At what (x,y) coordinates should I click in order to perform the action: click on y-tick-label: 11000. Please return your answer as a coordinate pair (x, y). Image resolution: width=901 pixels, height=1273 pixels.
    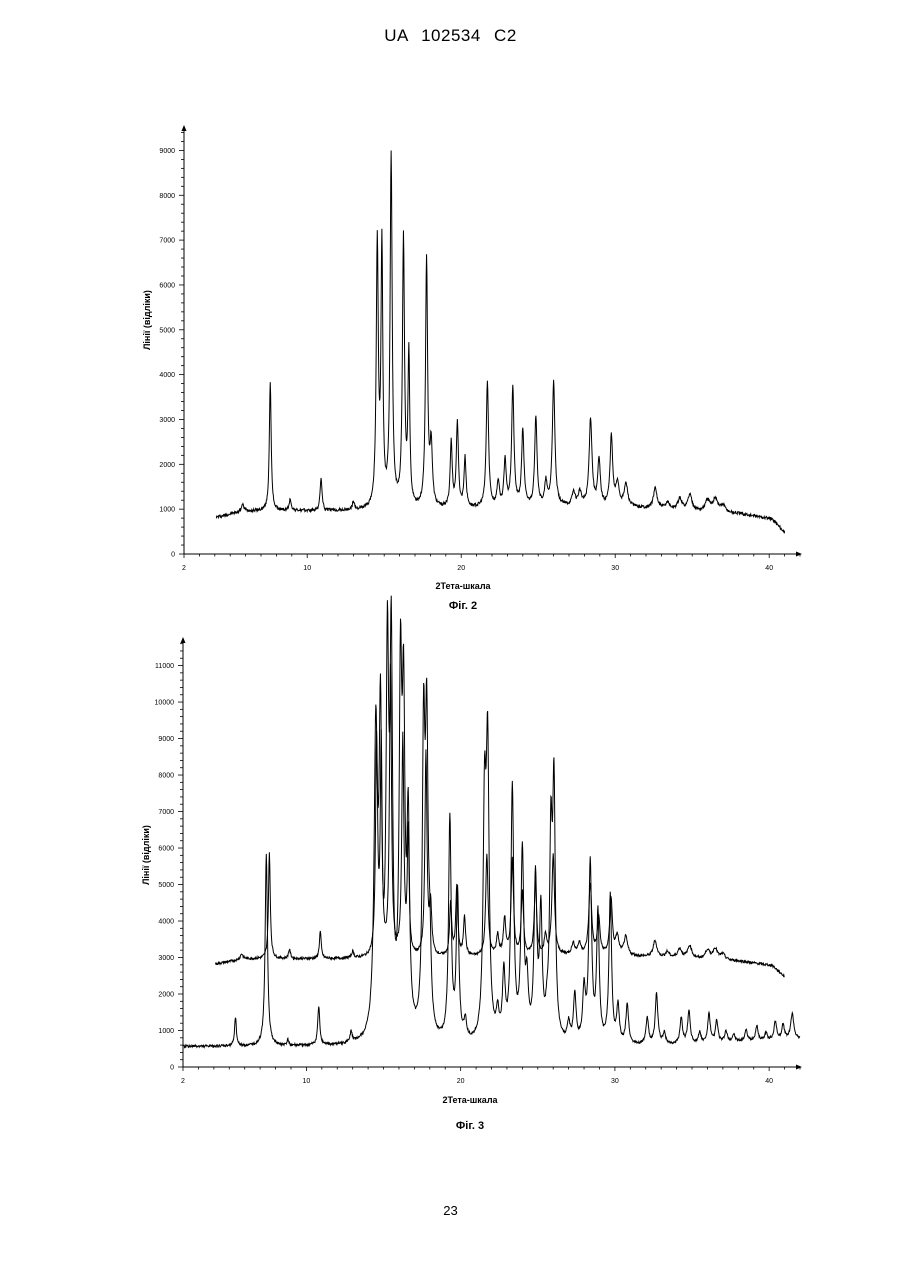
    Looking at the image, I should click on (164, 666).